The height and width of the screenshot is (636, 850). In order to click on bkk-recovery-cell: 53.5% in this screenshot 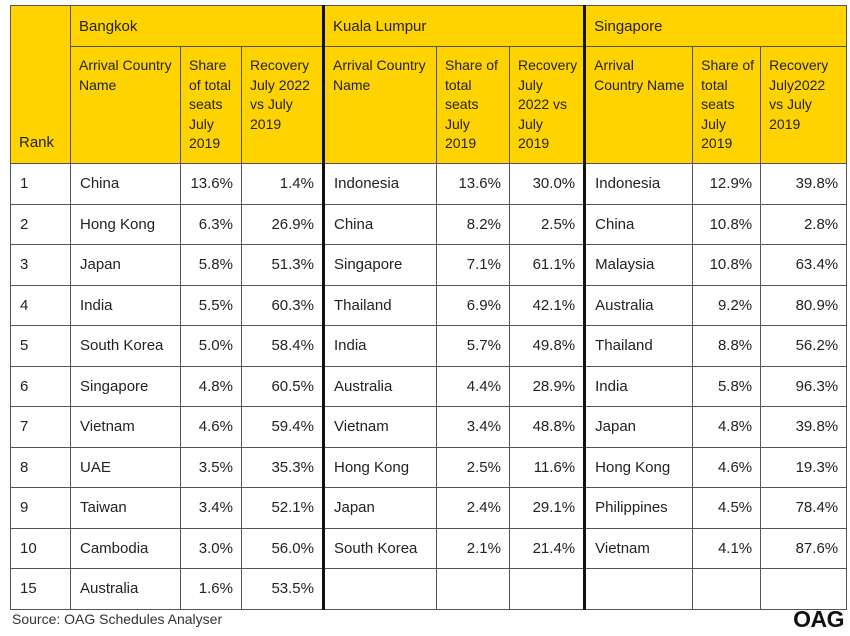, I will do `click(282, 589)`.